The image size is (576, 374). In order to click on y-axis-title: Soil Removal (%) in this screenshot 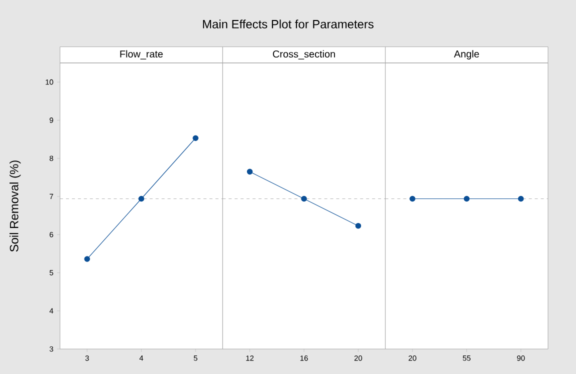, I will do `click(15, 206)`.